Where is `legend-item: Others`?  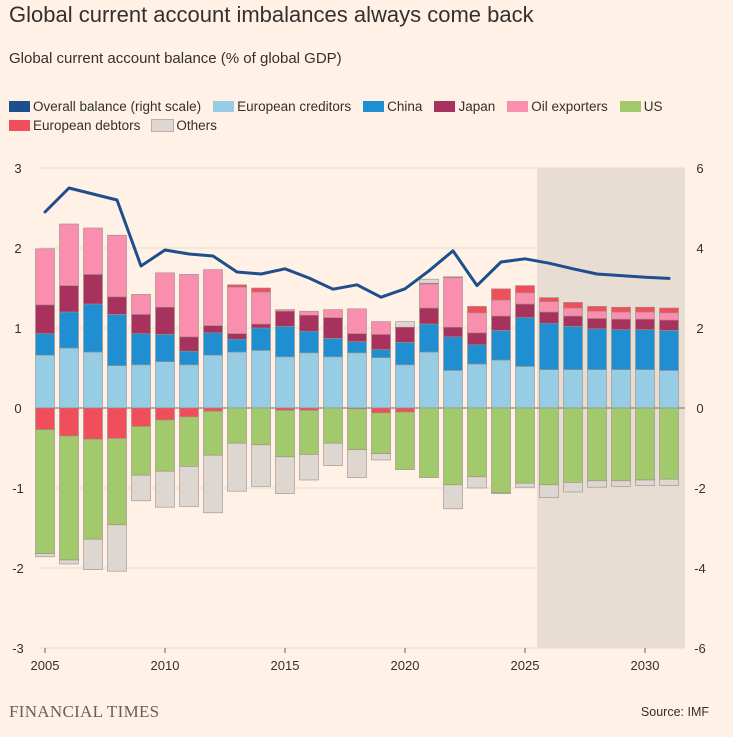 legend-item: Others is located at coordinates (184, 125).